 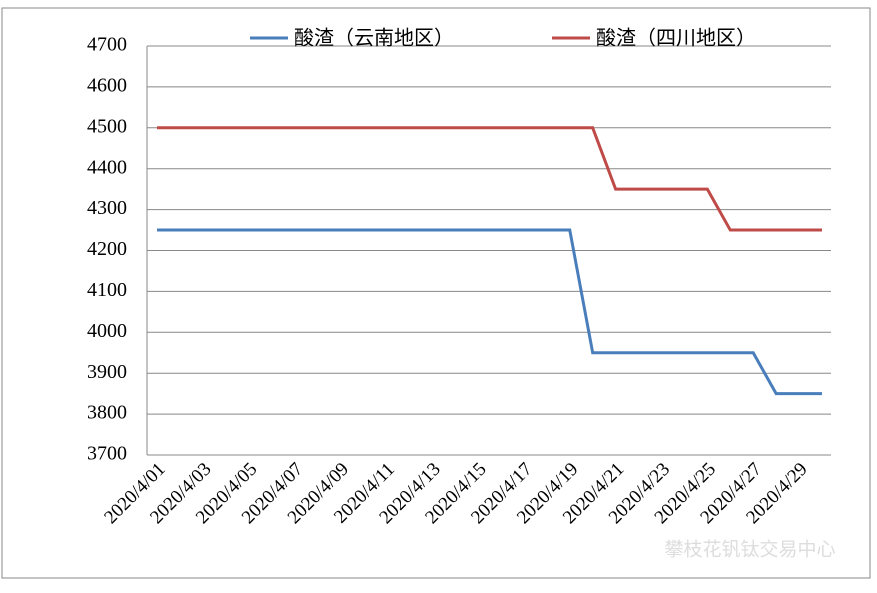 What do you see at coordinates (107, 45) in the screenshot?
I see `y-tick-label: 4700` at bounding box center [107, 45].